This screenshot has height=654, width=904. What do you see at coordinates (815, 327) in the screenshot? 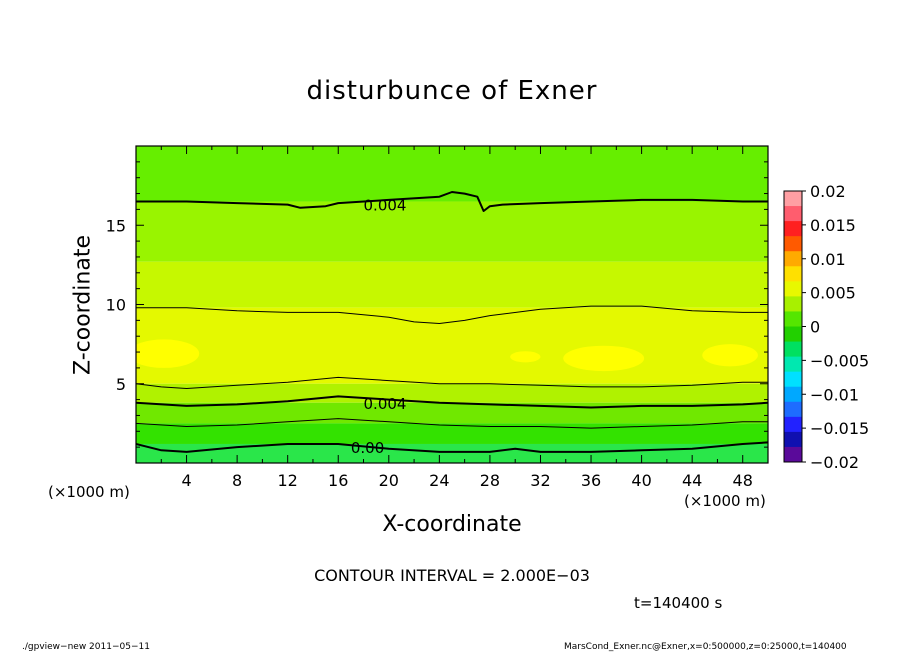
I see `colorbar-tick-label: 0` at bounding box center [815, 327].